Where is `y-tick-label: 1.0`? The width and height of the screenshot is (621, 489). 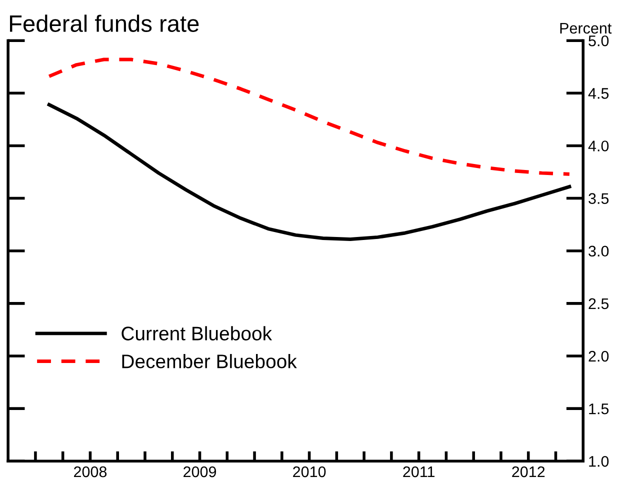 y-tick-label: 1.0 is located at coordinates (599, 461).